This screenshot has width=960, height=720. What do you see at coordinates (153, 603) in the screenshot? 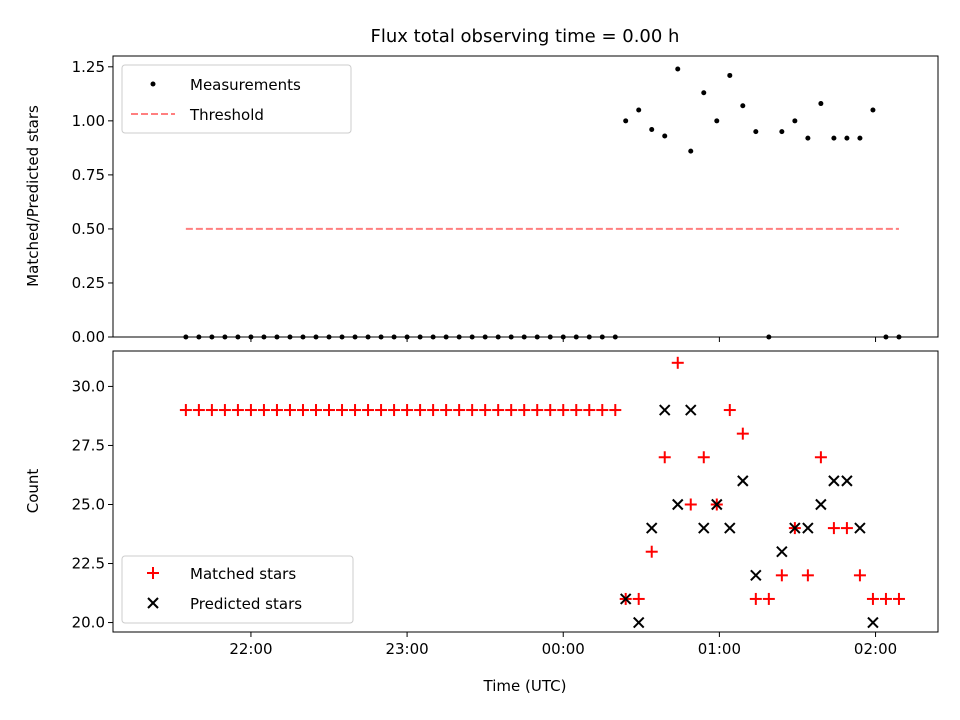
I see `predicted-legend-marker` at bounding box center [153, 603].